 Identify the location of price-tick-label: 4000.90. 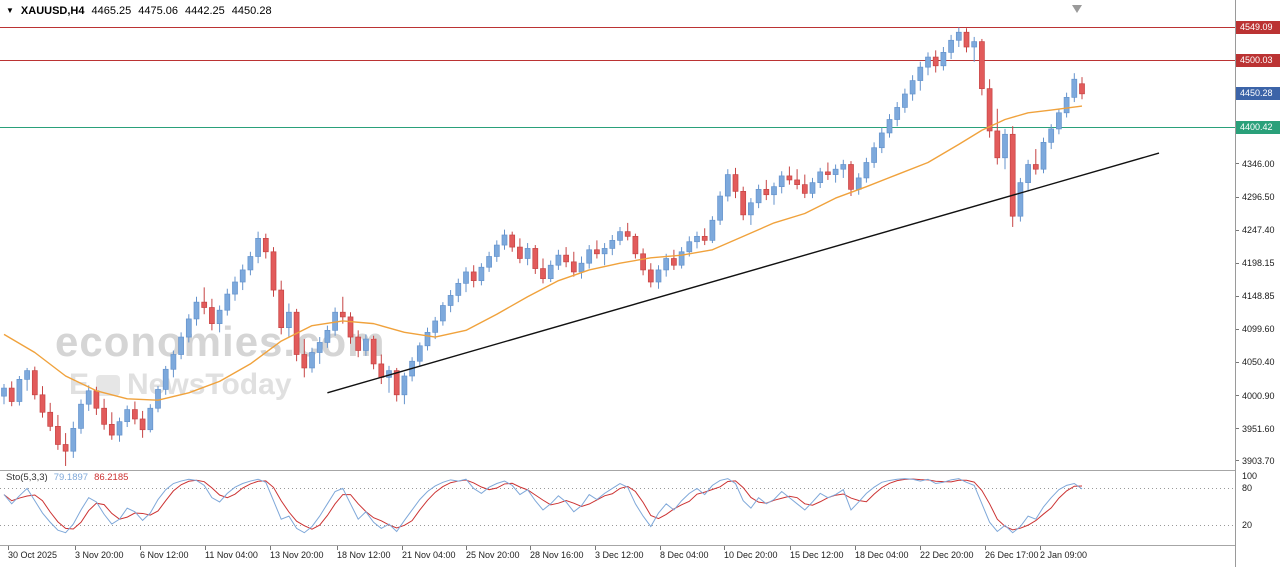
(1258, 395).